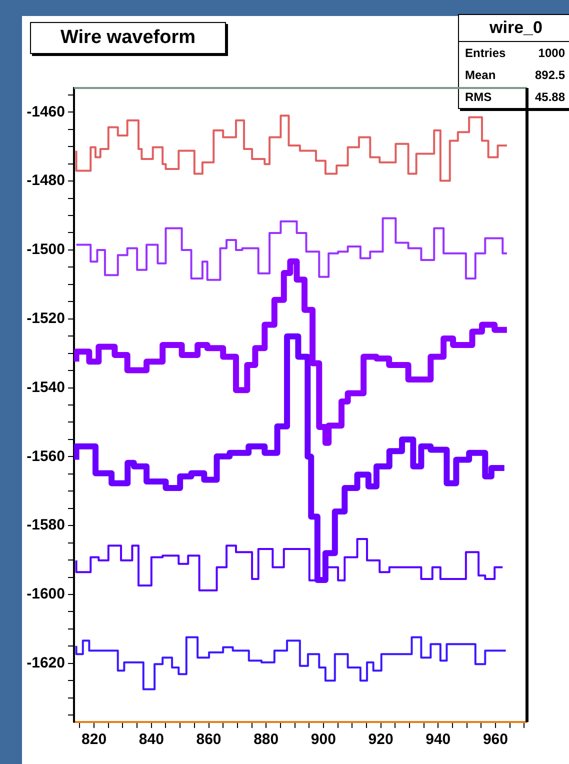  Describe the element at coordinates (45, 456) in the screenshot. I see `y-tick-label: -1560` at that location.